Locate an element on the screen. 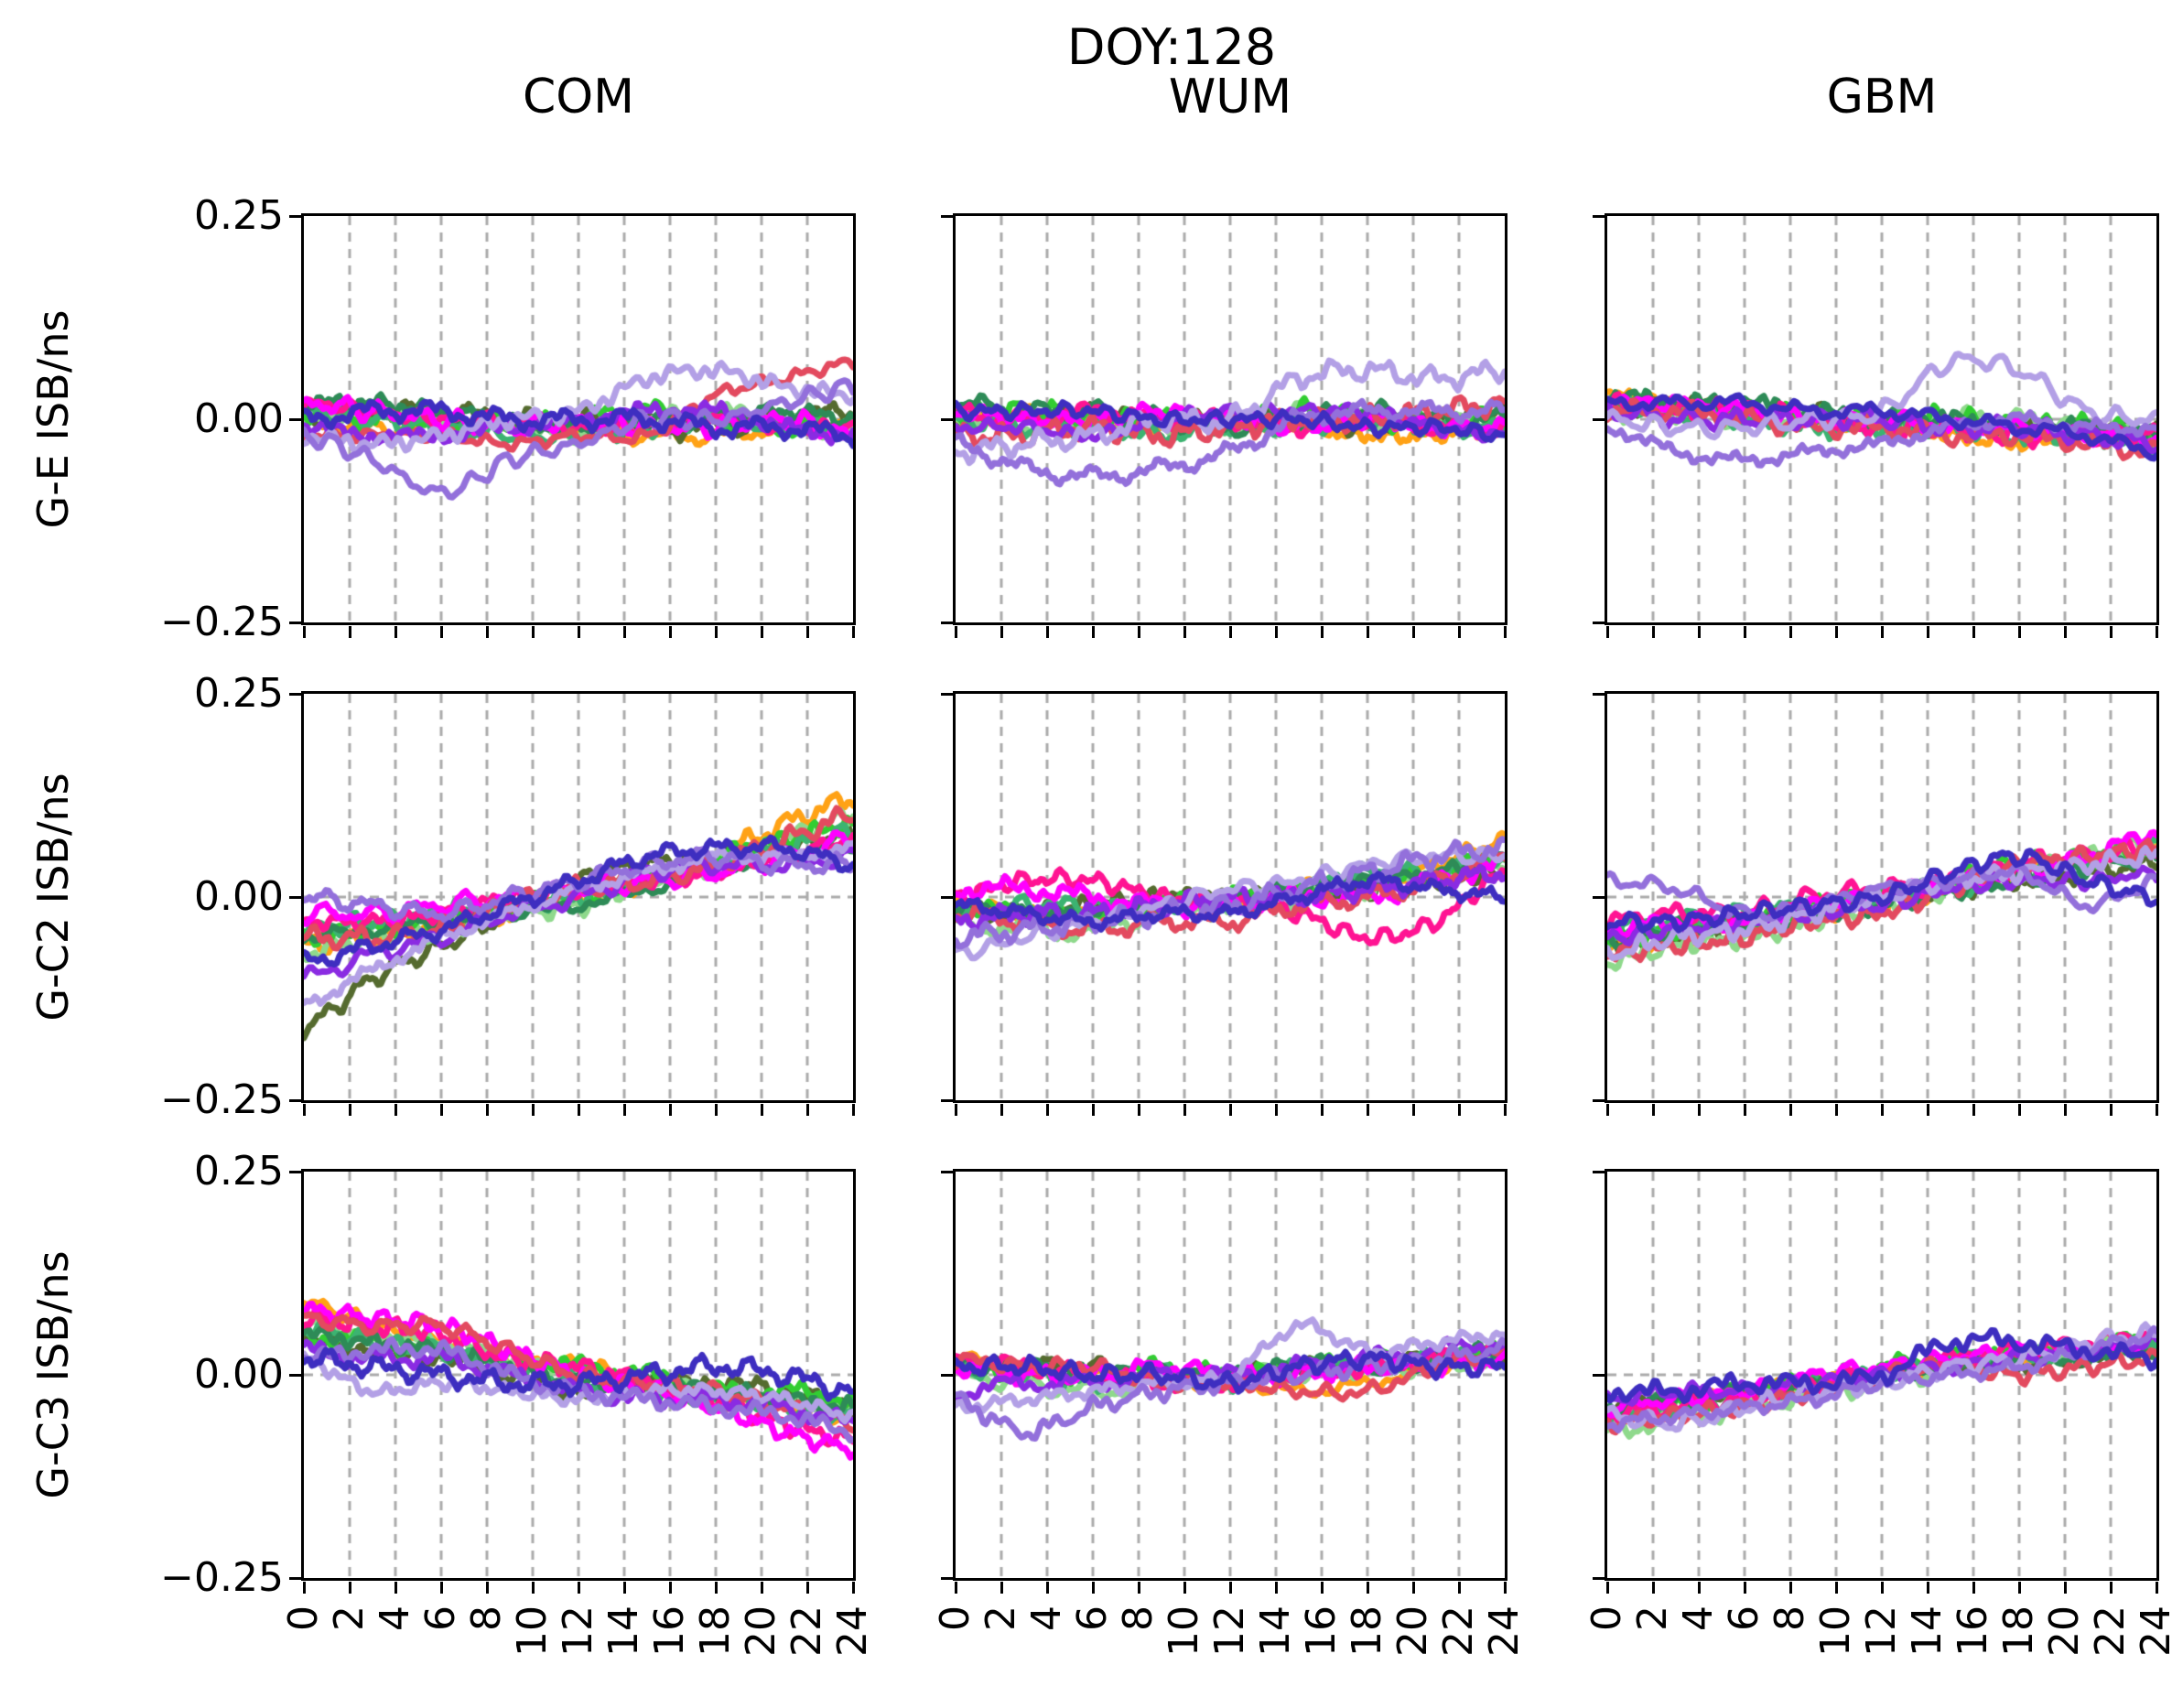 This screenshot has height=1708, width=2172. panel-com-g-c2 is located at coordinates (572, 903).